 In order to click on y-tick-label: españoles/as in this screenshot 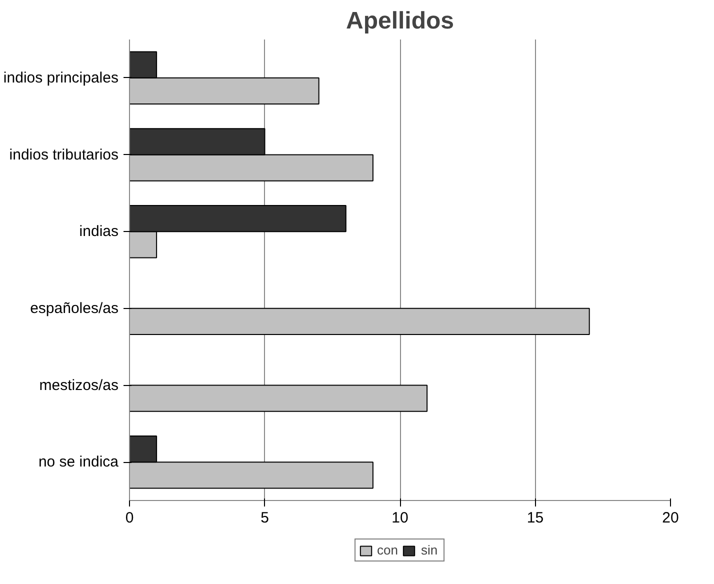, I will do `click(74, 308)`.